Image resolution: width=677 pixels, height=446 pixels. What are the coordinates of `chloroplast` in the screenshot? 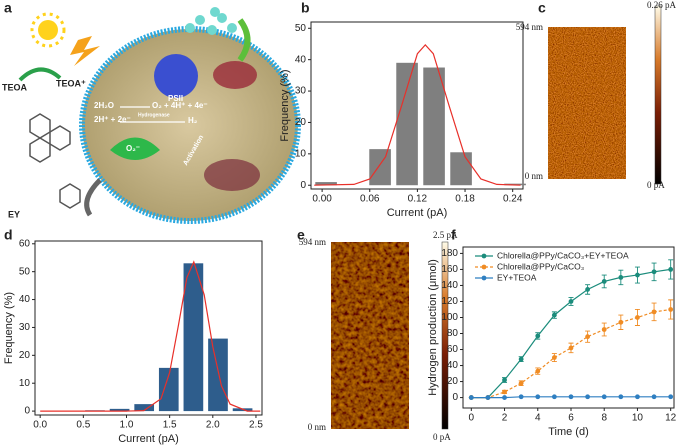 It's located at (135, 148).